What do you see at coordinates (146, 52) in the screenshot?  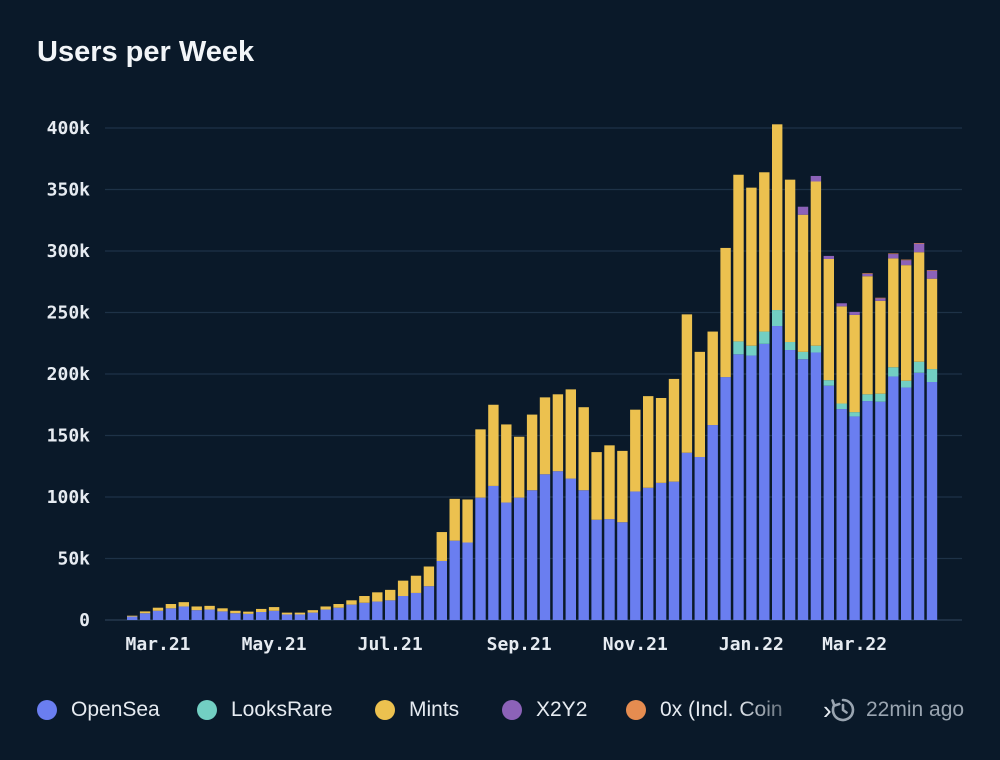 I see `chart-title: Users per Week` at bounding box center [146, 52].